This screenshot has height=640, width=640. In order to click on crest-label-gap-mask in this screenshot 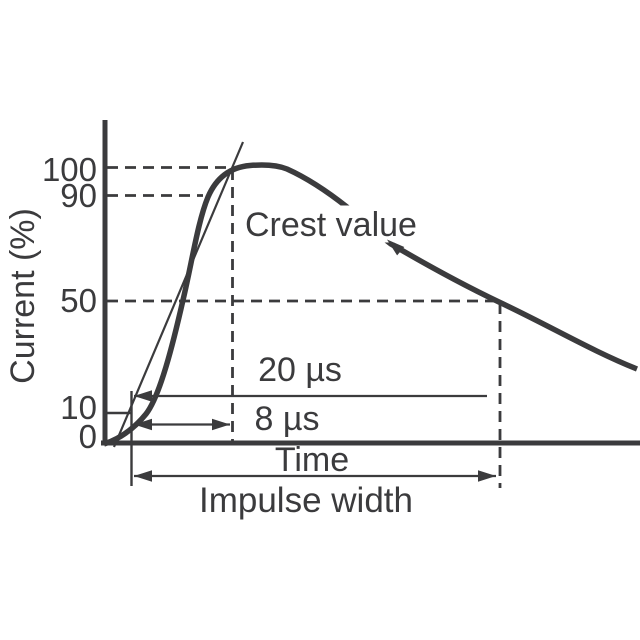, I will do `click(335, 224)`.